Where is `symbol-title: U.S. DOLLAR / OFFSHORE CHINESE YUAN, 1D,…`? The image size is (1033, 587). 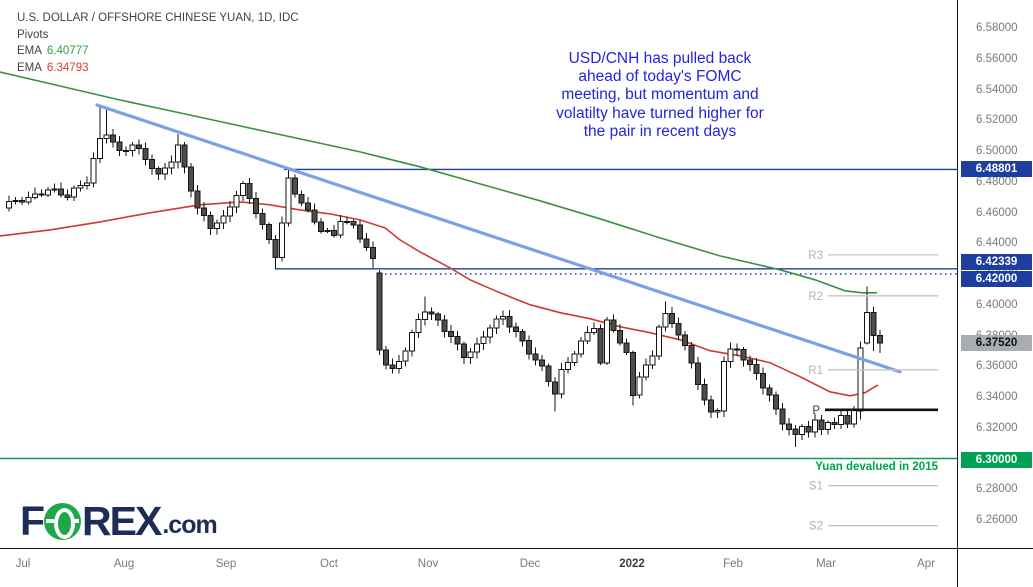
symbol-title: U.S. DOLLAR / OFFSHORE CHINESE YUAN, 1D,… is located at coordinates (158, 18).